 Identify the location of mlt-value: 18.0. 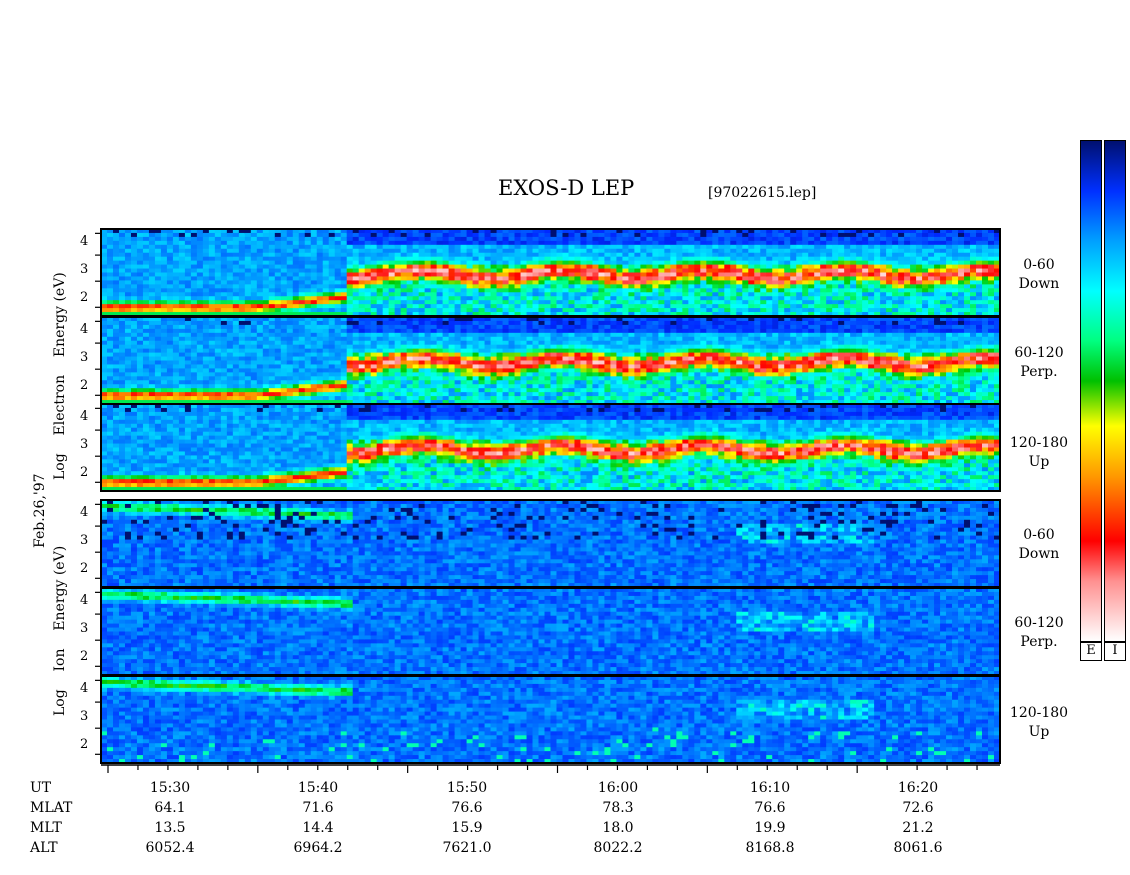
(618, 828).